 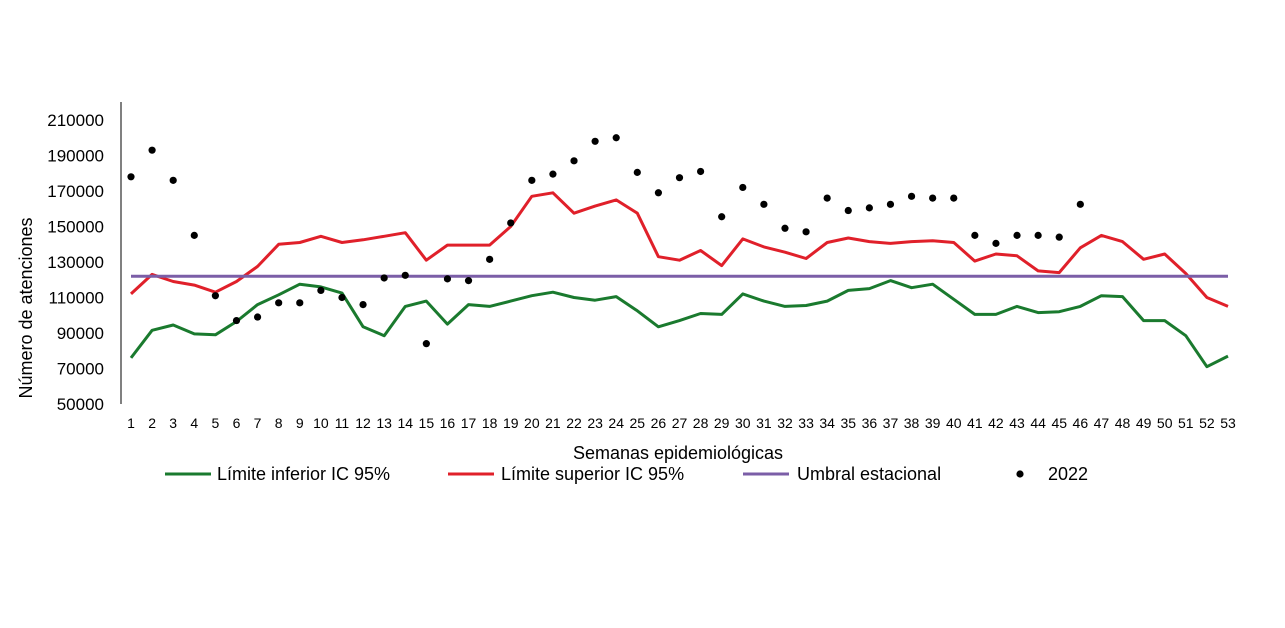 What do you see at coordinates (912, 423) in the screenshot?
I see `x-tick-label: 38` at bounding box center [912, 423].